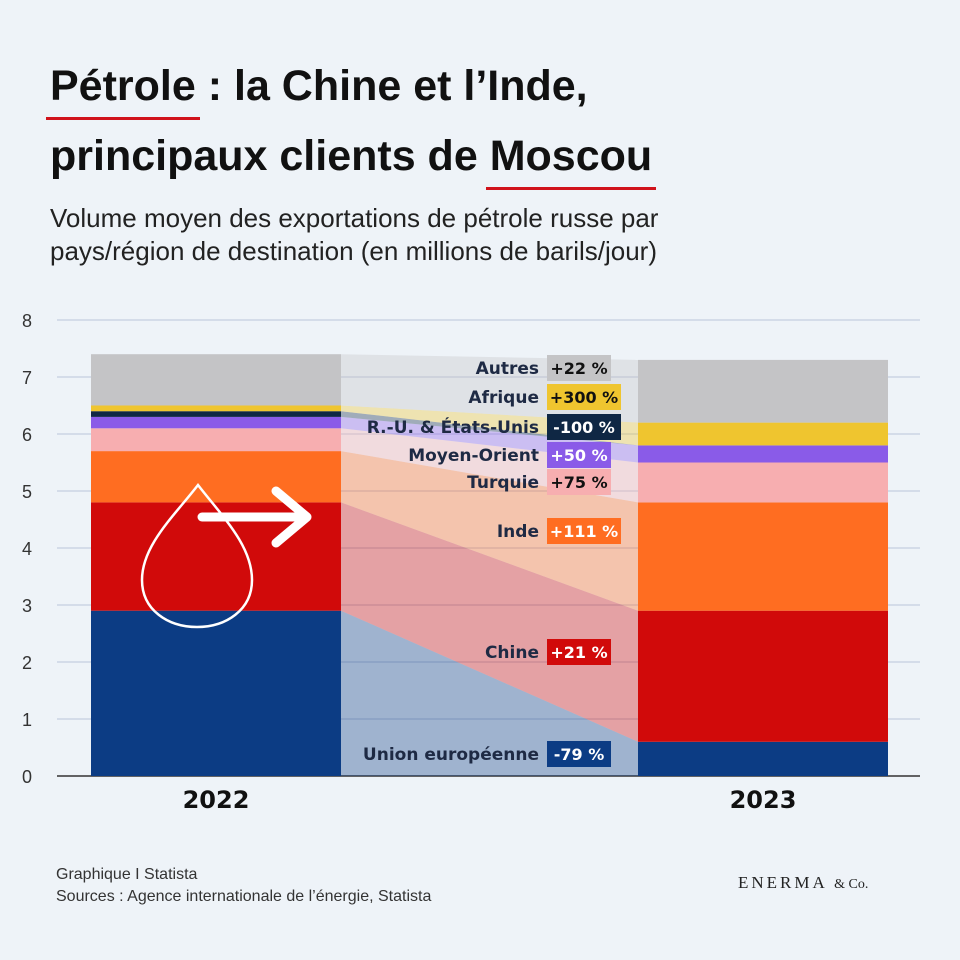  I want to click on bar-2022-union-europeenne, so click(216, 693).